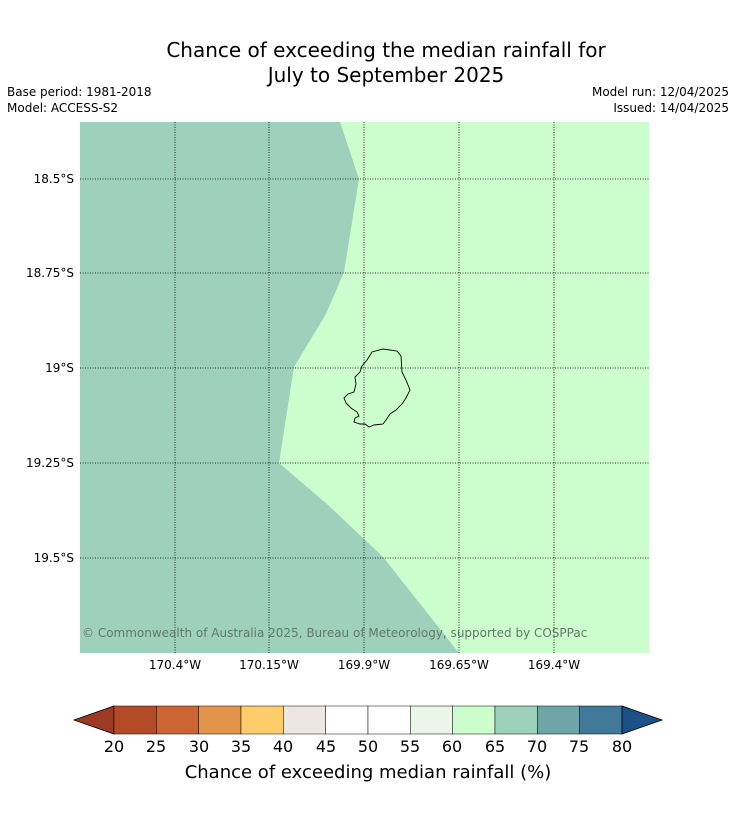 The height and width of the screenshot is (816, 736). What do you see at coordinates (79, 92) in the screenshot?
I see `base-period: Base period: 1981-2018` at bounding box center [79, 92].